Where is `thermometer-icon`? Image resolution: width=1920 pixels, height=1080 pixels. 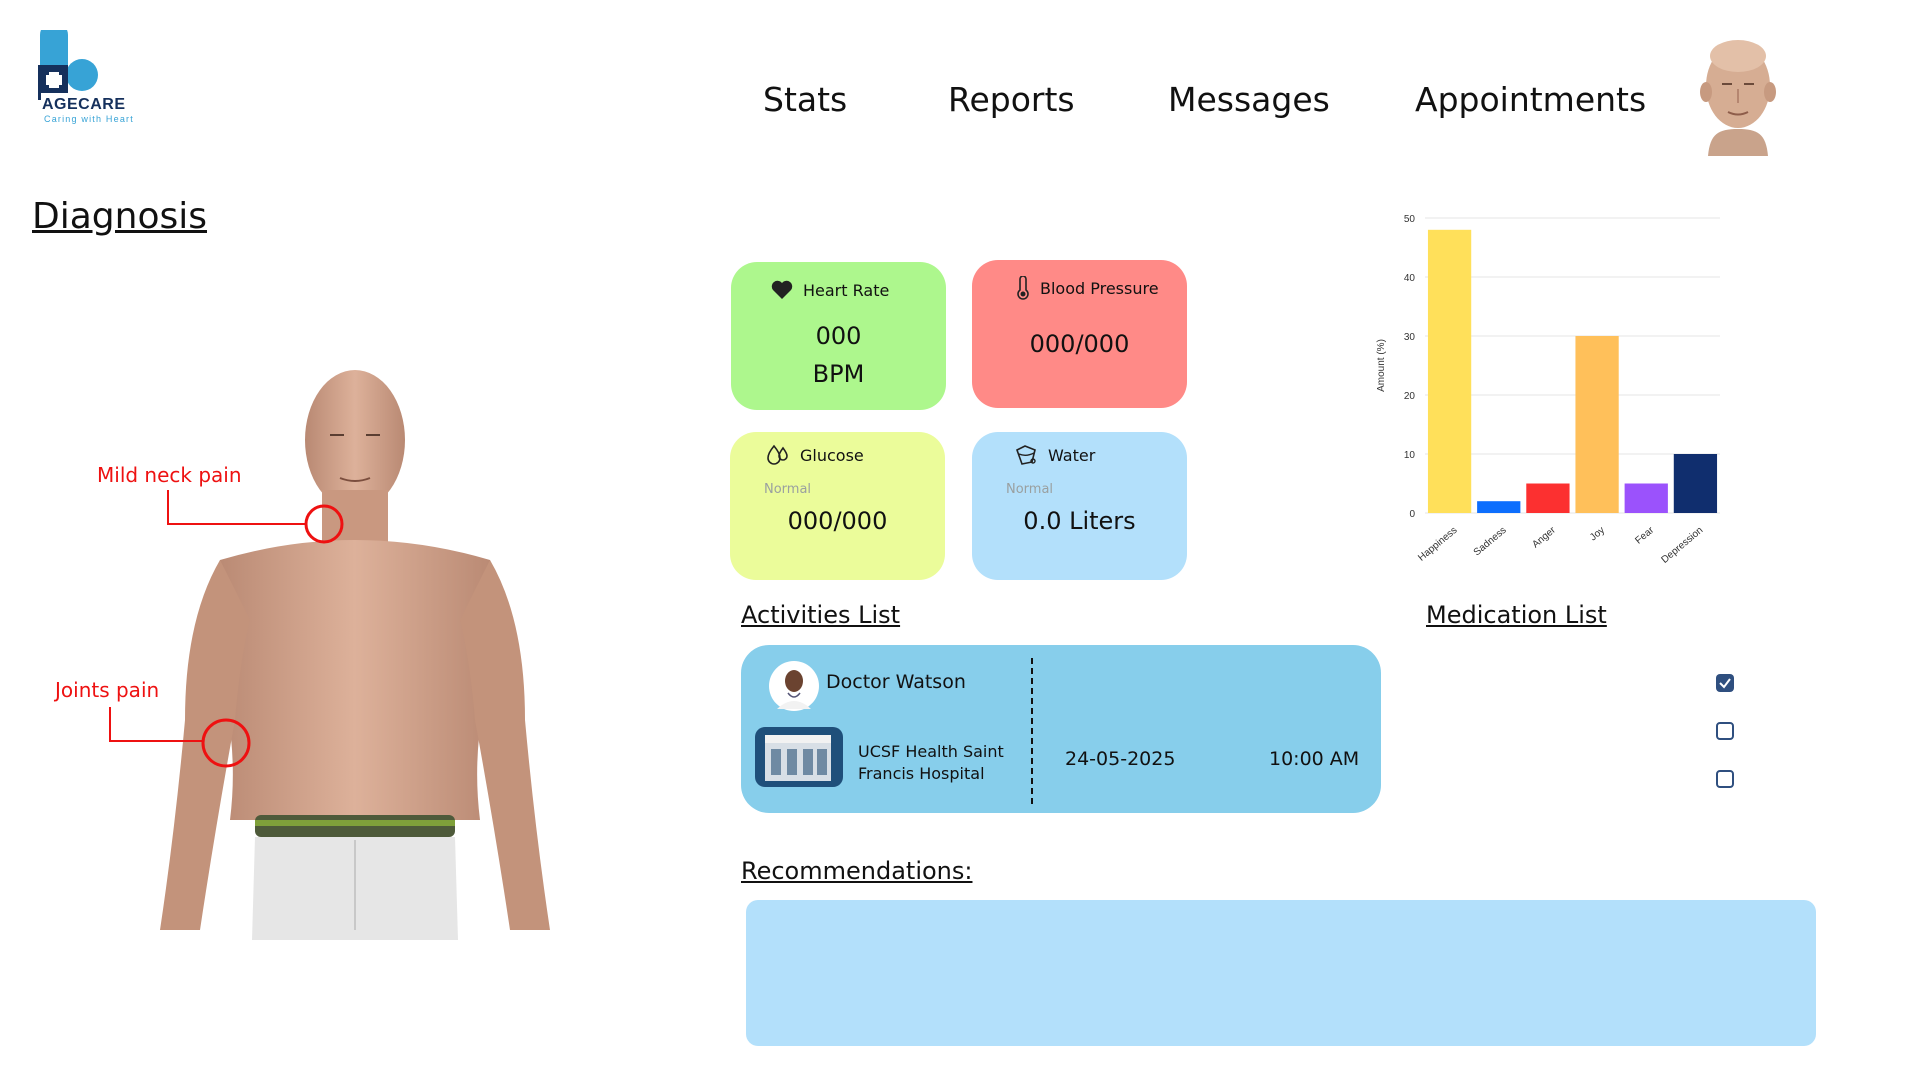 thermometer-icon is located at coordinates (1023, 288).